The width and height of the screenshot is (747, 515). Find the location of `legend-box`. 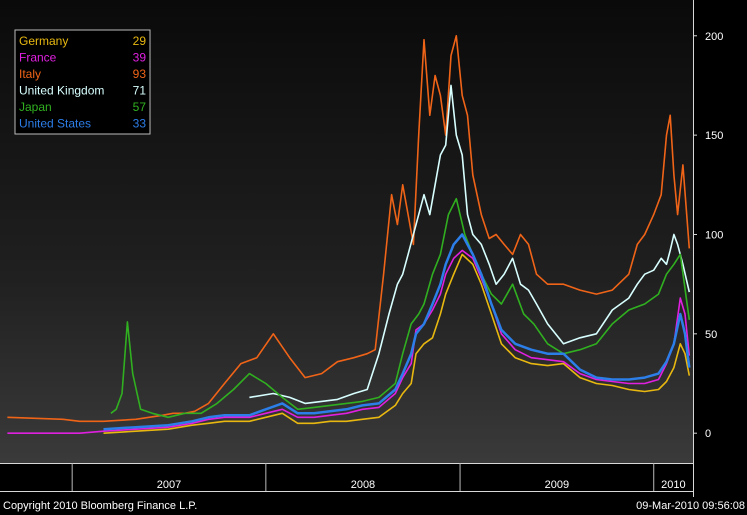

legend-box is located at coordinates (82, 82).